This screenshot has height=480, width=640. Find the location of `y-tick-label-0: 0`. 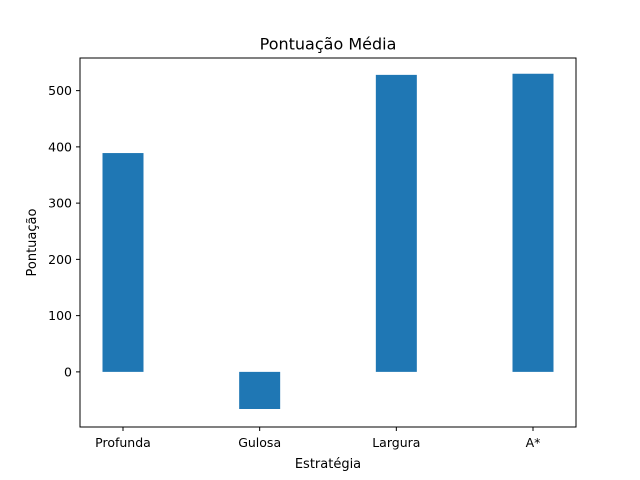

y-tick-label-0: 0 is located at coordinates (68, 371).